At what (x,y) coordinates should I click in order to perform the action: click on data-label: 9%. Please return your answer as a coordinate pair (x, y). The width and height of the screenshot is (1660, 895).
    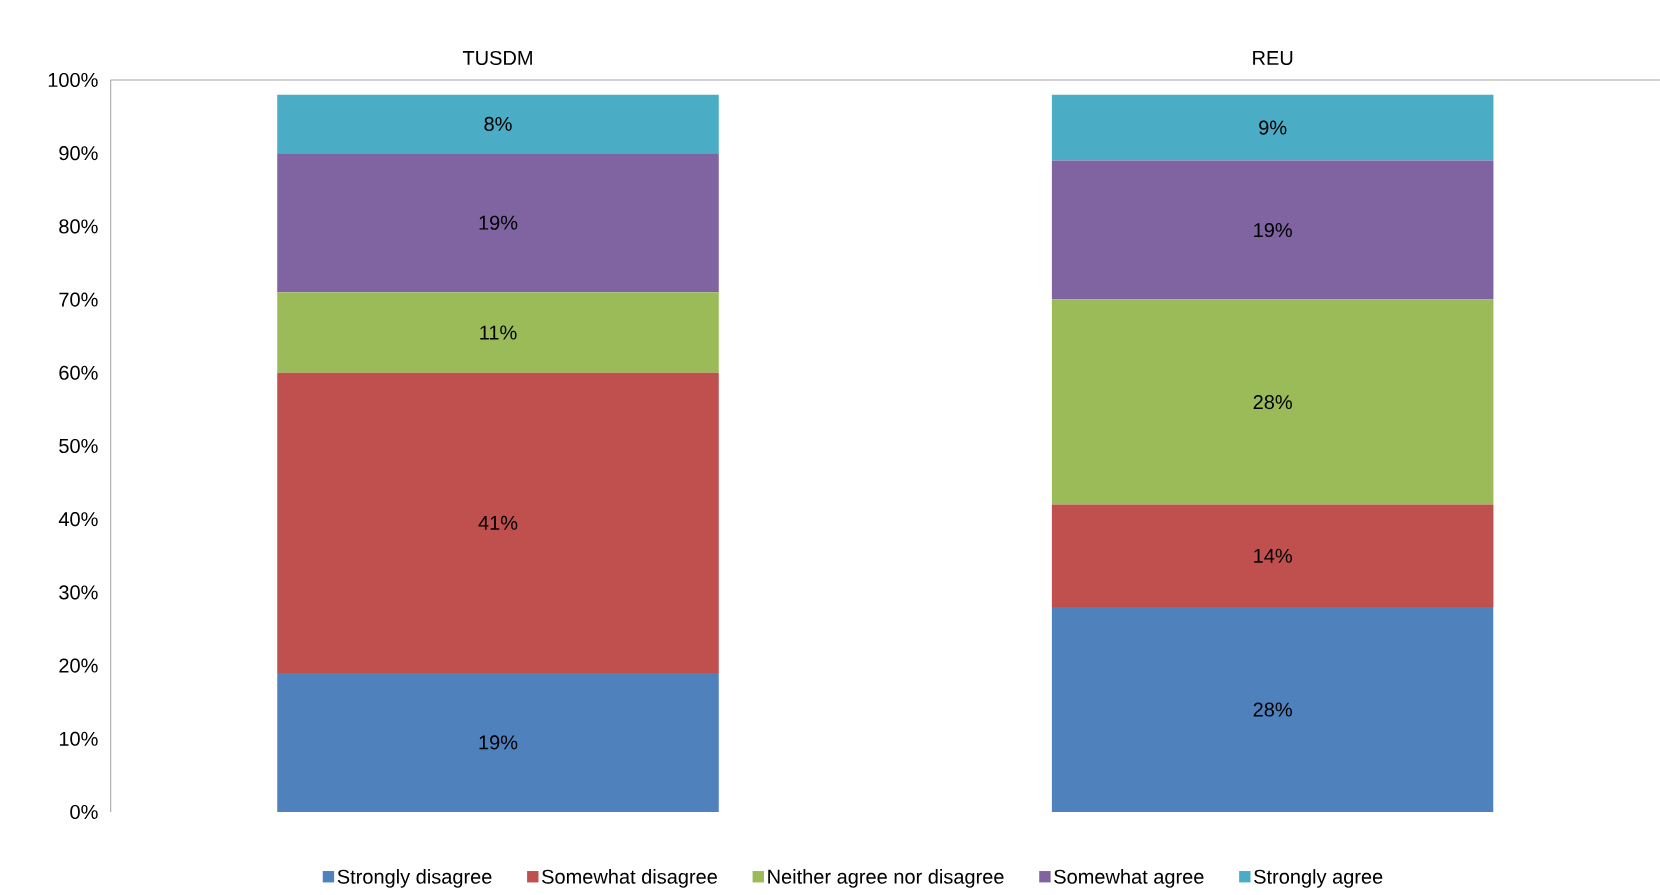
    Looking at the image, I should click on (1273, 127).